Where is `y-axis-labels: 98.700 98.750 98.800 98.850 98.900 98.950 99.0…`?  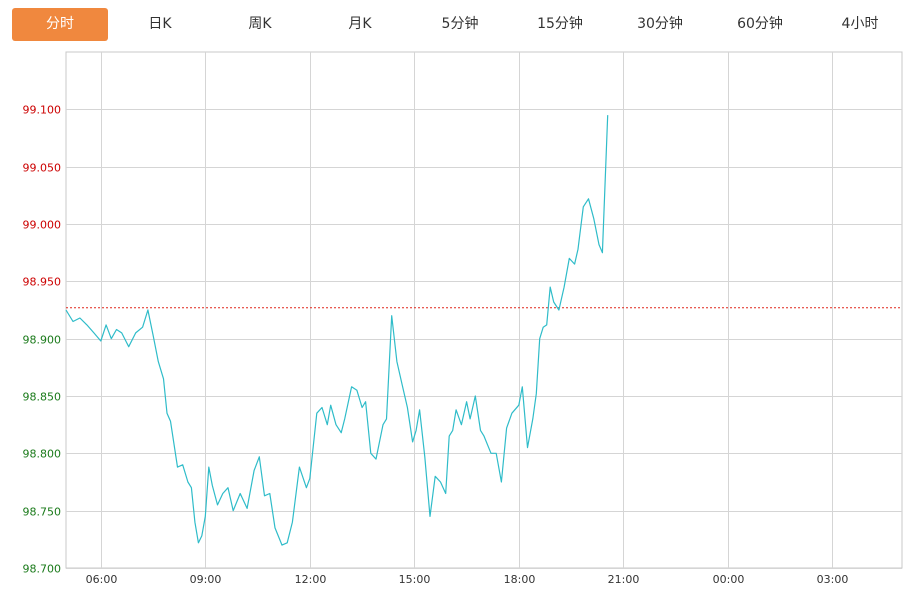 y-axis-labels: 98.700 98.750 98.800 98.850 98.900 98.950 99.0… is located at coordinates (42, 340).